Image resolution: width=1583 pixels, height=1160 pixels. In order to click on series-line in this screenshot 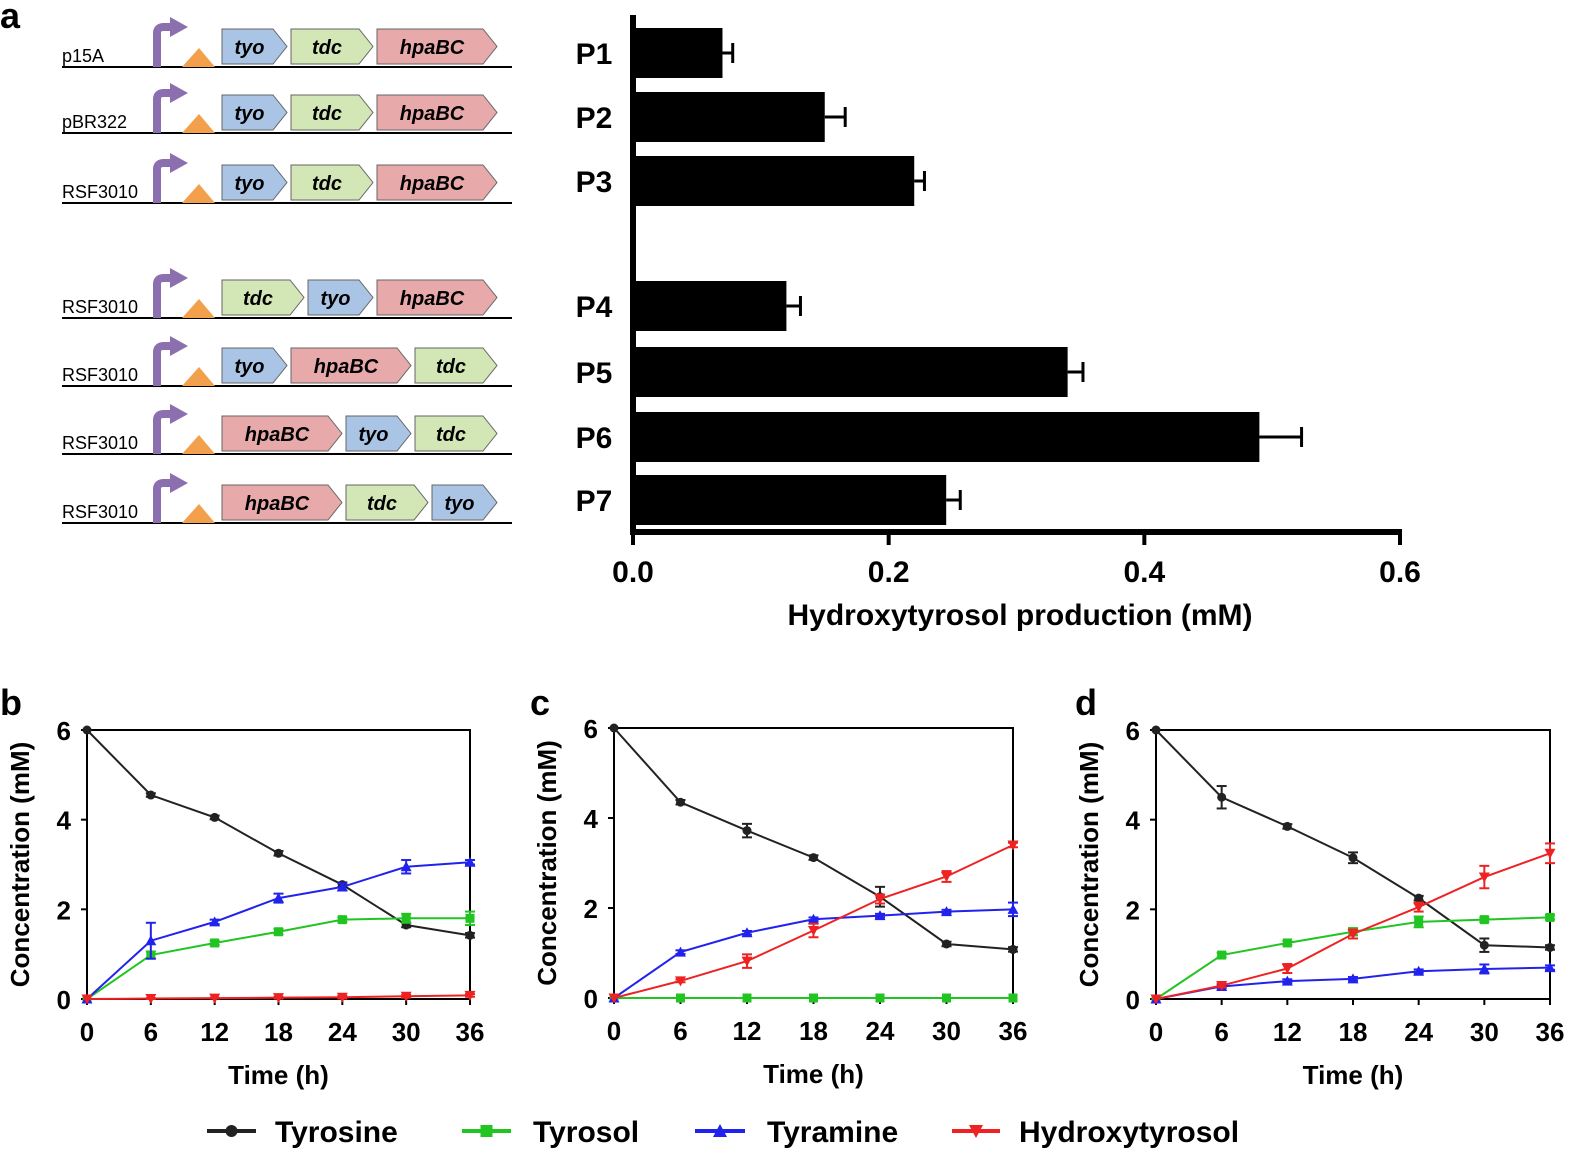, I will do `click(278, 833)`.